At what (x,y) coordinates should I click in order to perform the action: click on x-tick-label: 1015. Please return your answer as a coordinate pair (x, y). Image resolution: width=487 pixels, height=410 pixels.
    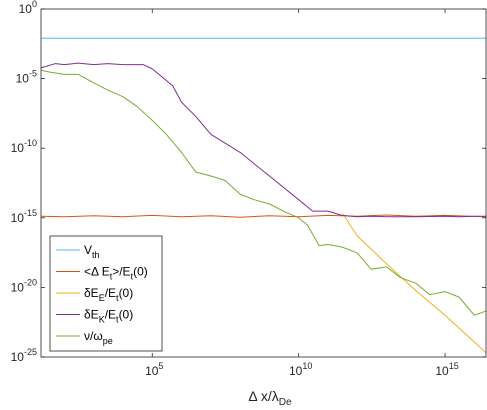
    Looking at the image, I should click on (446, 369).